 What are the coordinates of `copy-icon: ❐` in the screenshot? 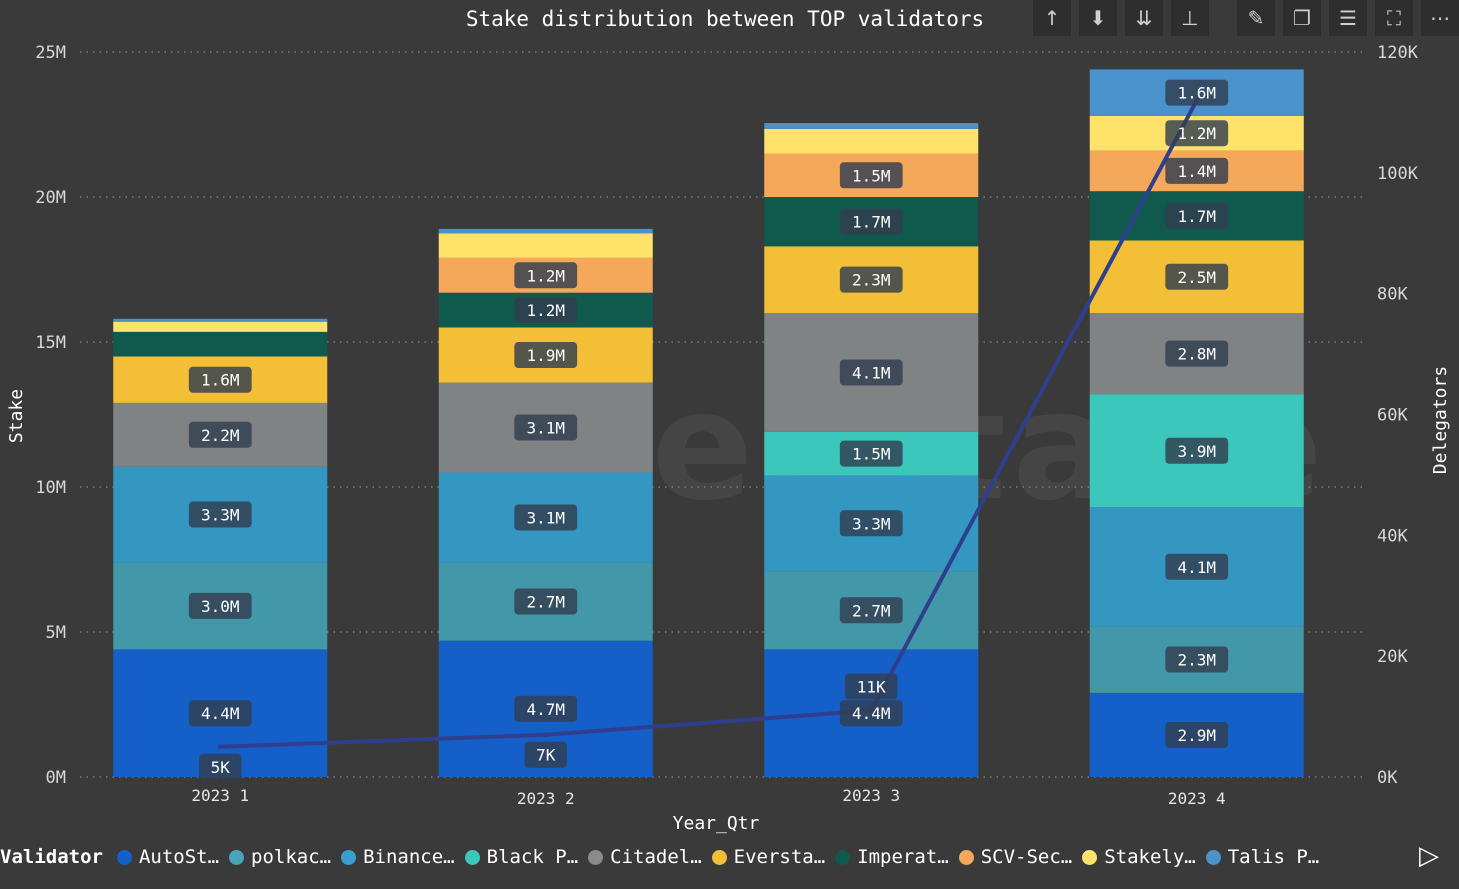 It's located at (1302, 18).